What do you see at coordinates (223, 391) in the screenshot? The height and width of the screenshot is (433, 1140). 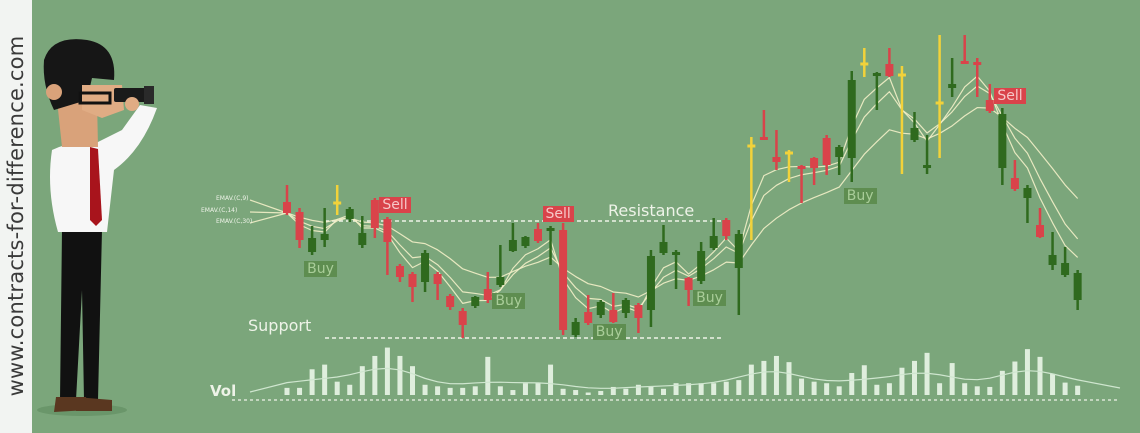 I see `volume-label: Vol` at bounding box center [223, 391].